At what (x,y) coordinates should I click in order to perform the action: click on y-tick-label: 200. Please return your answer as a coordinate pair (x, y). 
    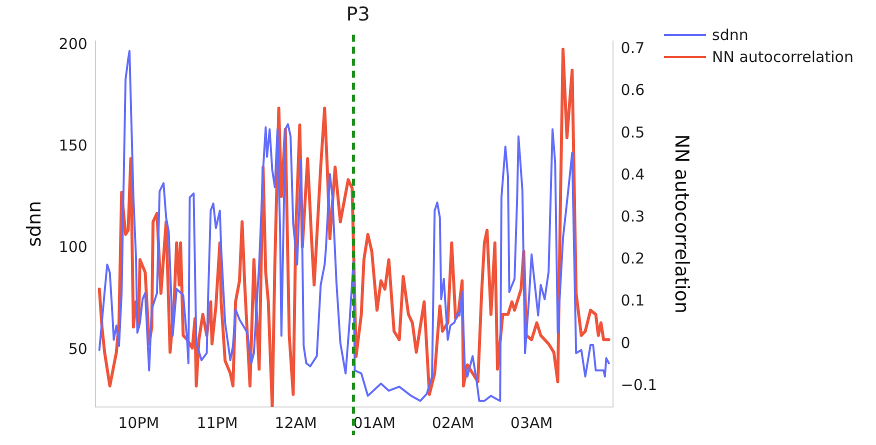
    Looking at the image, I should click on (73, 43).